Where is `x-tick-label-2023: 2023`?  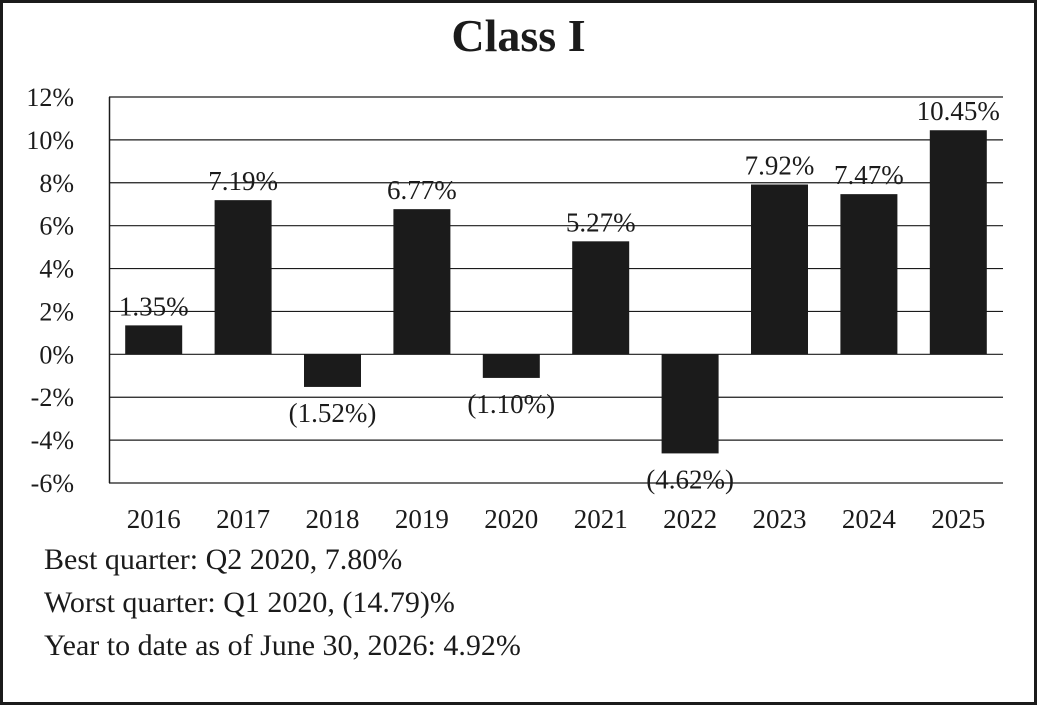 x-tick-label-2023: 2023 is located at coordinates (780, 519).